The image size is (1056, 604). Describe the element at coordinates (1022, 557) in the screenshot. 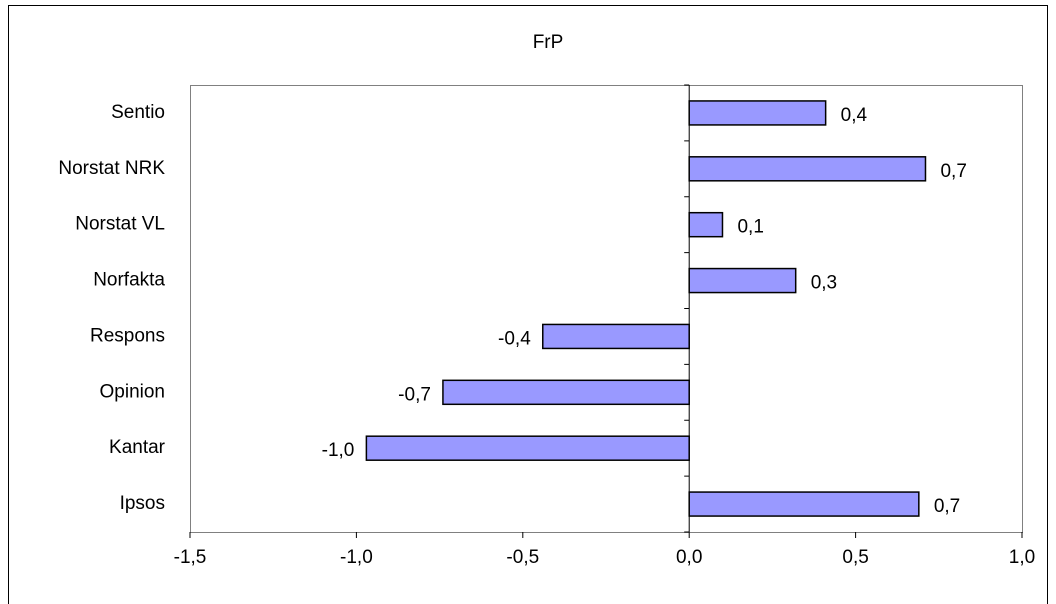

I see `x-tick-label: 1,0` at that location.